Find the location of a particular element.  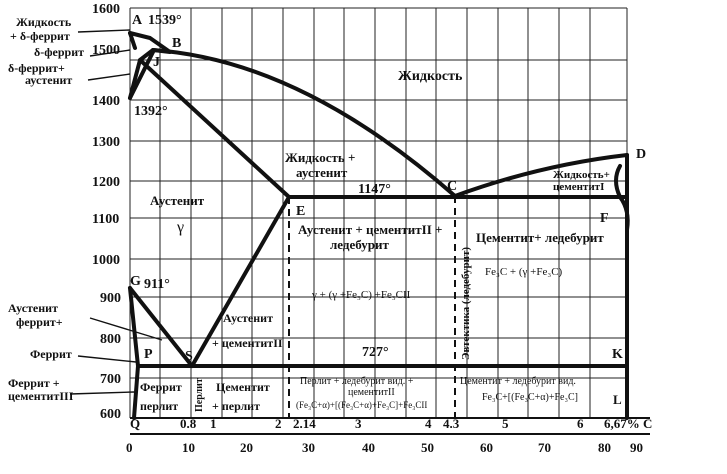

label-liquid-delta: + δ-феррит is located at coordinates (40, 36).